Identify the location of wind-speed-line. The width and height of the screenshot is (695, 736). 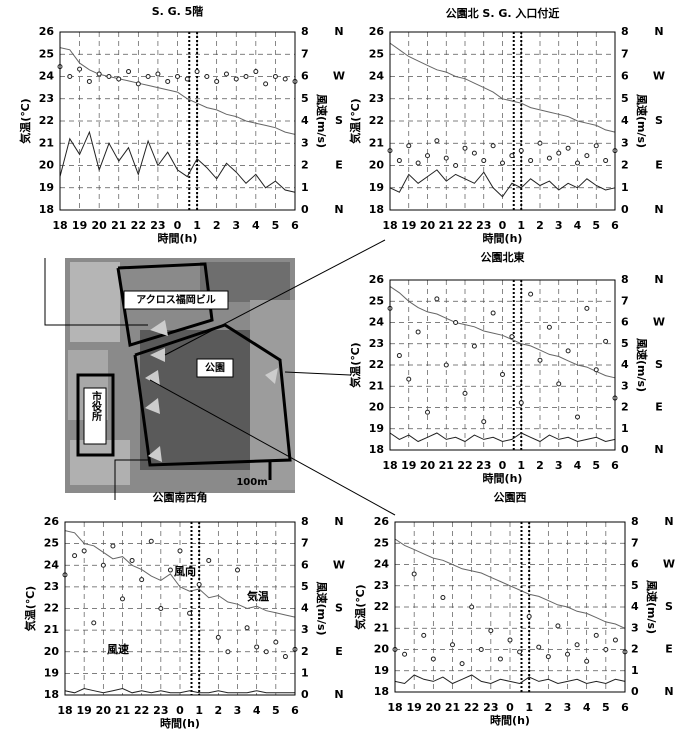
(179, 690).